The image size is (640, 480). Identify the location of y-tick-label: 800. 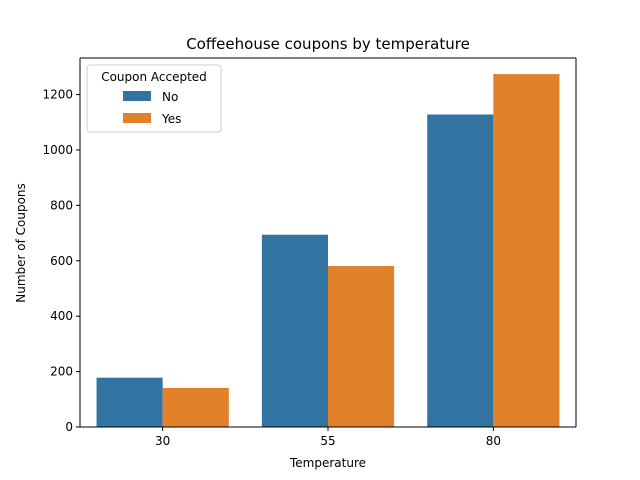
(61, 205).